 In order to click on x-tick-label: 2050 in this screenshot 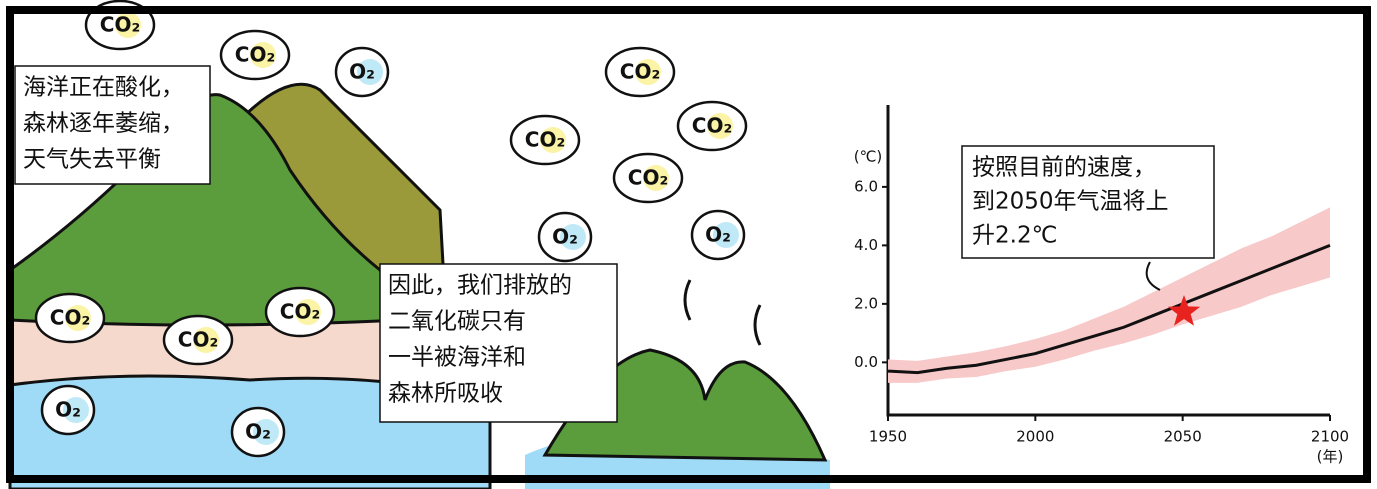, I will do `click(1183, 437)`.